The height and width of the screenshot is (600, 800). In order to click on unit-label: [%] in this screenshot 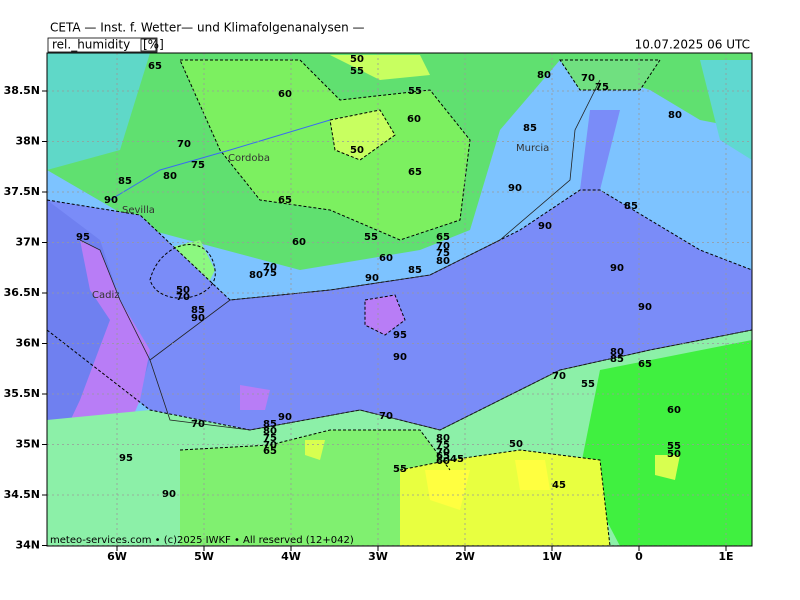, I will do `click(153, 45)`.